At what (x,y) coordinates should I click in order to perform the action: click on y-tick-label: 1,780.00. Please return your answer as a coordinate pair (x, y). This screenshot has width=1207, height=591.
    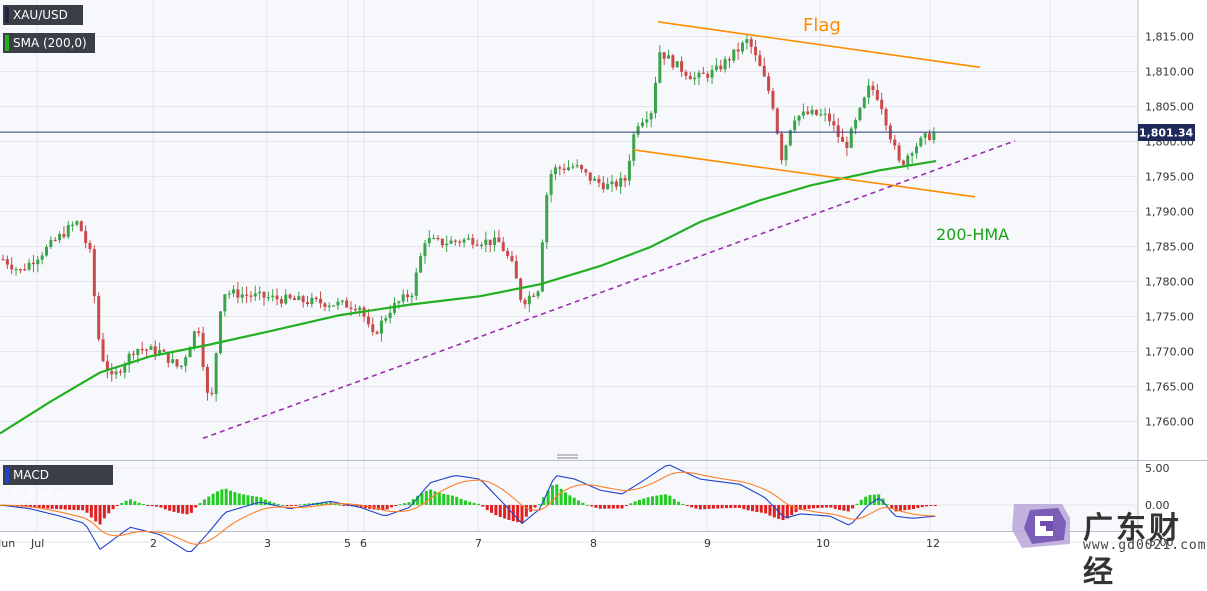
    Looking at the image, I should click on (1169, 282).